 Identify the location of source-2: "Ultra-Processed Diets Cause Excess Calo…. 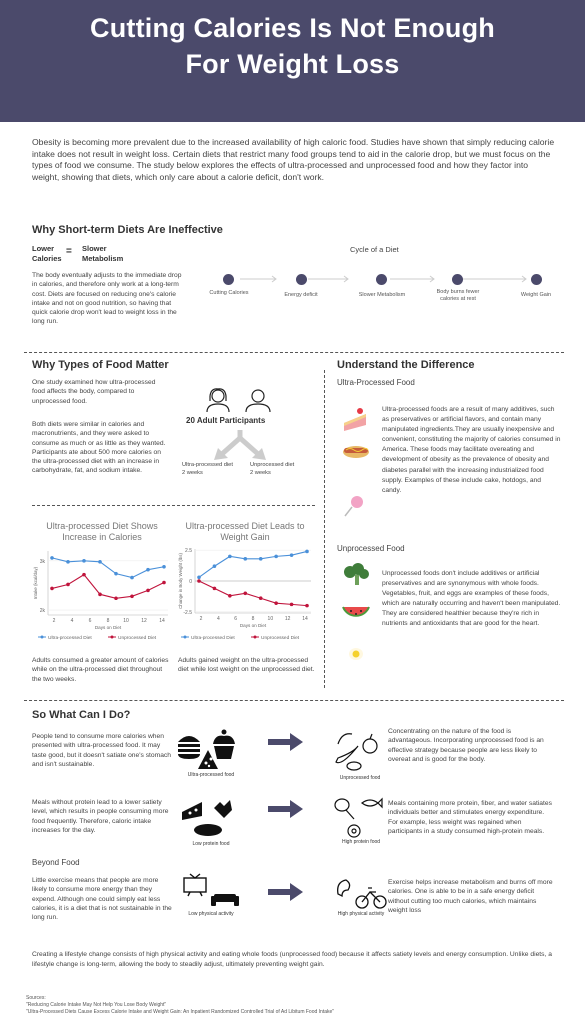
(180, 1012).